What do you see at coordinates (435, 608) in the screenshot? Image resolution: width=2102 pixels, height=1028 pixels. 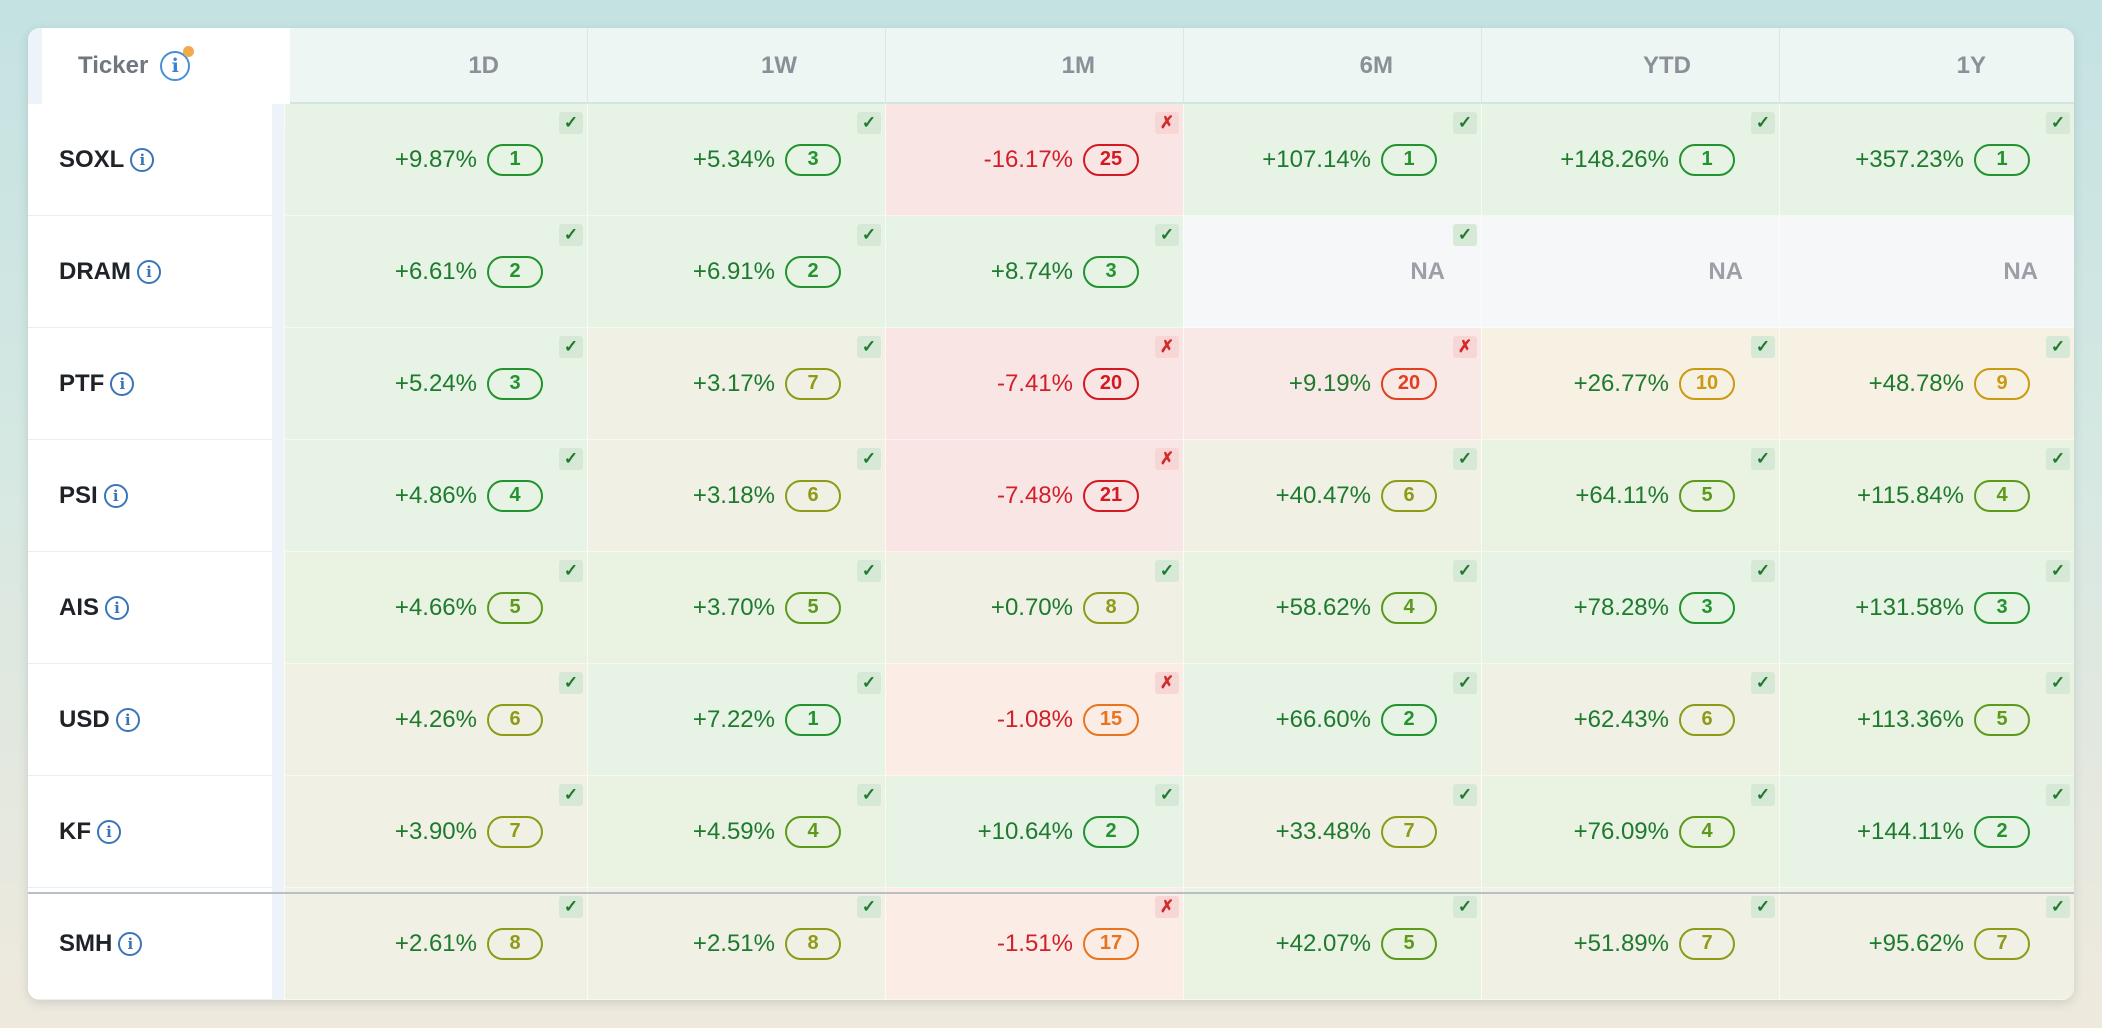 I see `return-cell-1d: ✓ +4.66% 5` at bounding box center [435, 608].